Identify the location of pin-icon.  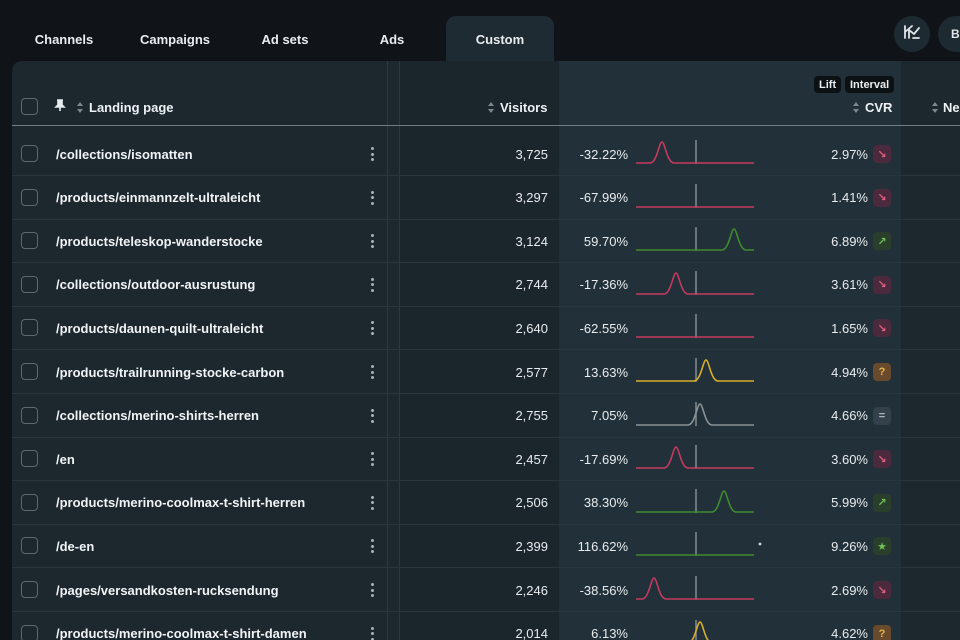
(60, 108).